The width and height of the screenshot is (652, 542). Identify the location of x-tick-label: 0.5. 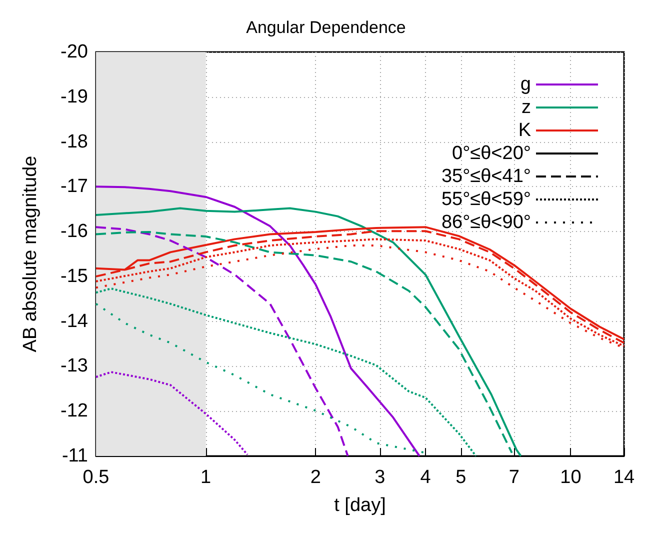
(96, 477).